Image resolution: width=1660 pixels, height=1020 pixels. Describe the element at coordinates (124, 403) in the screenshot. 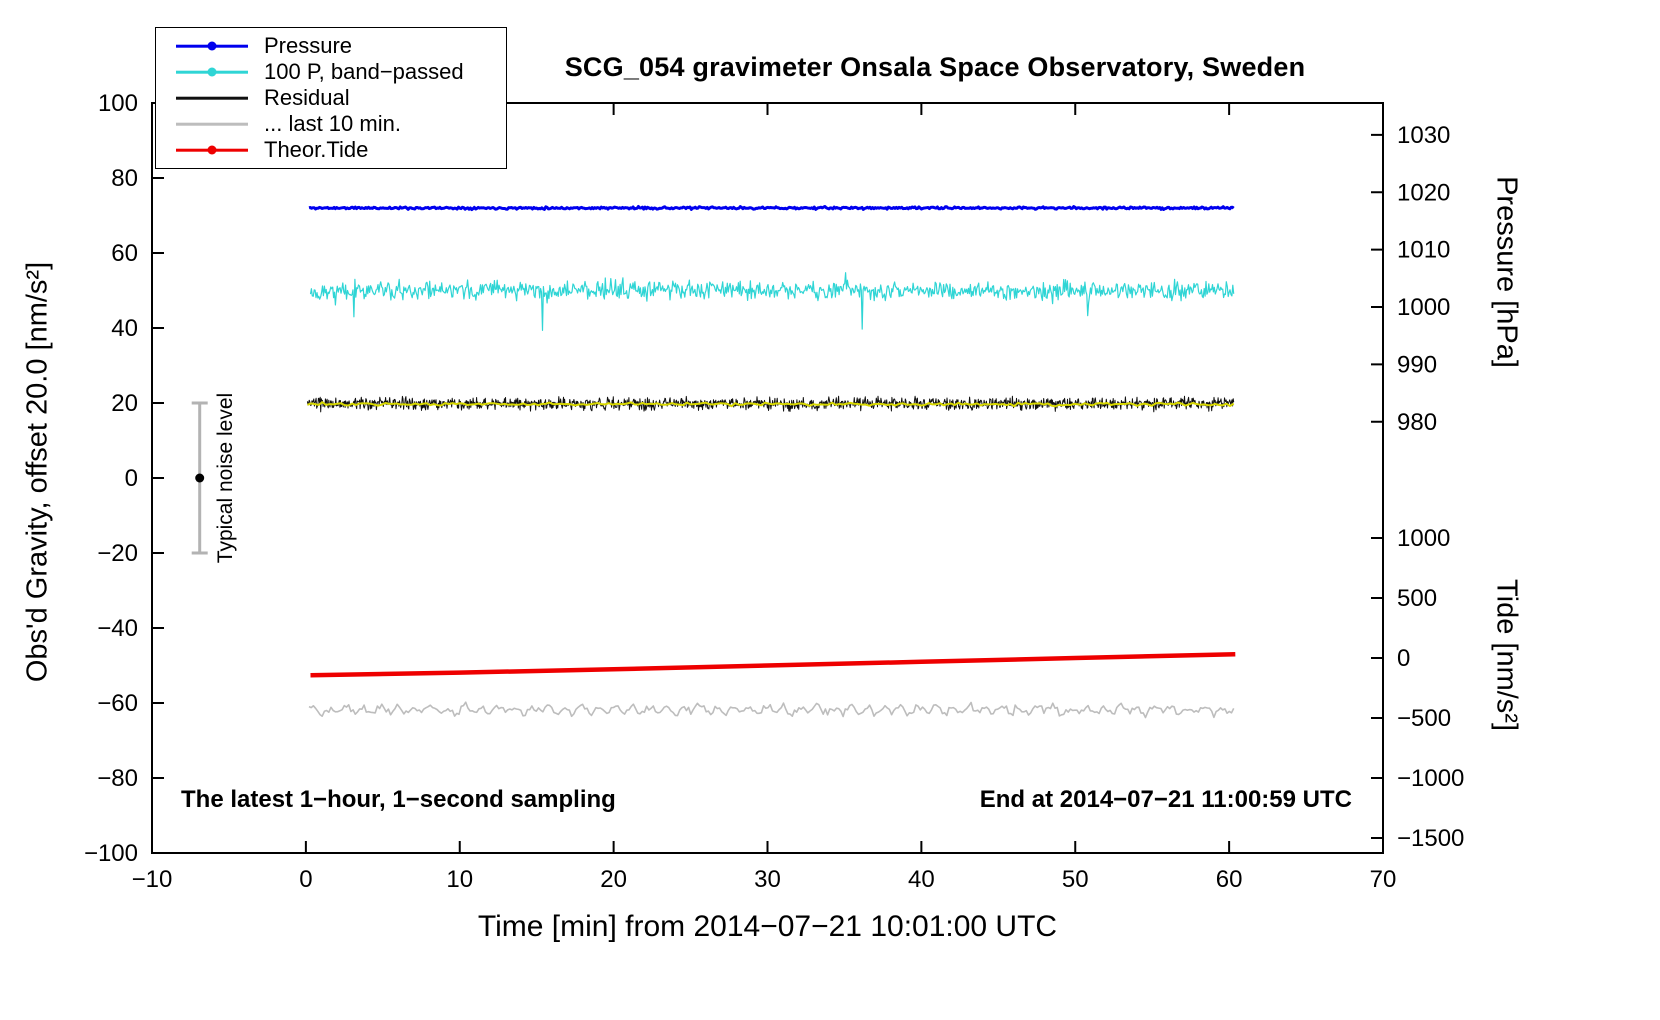

I see `y-tick-label: 20` at that location.